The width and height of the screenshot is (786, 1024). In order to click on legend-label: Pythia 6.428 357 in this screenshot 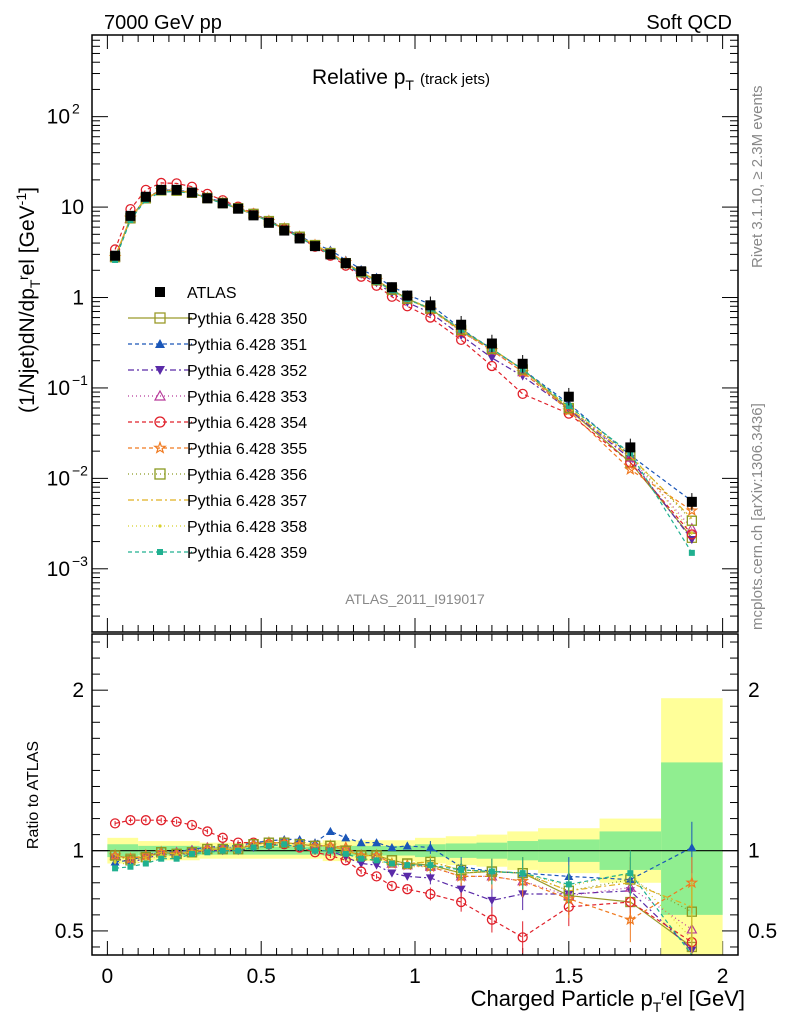, I will do `click(247, 501)`.